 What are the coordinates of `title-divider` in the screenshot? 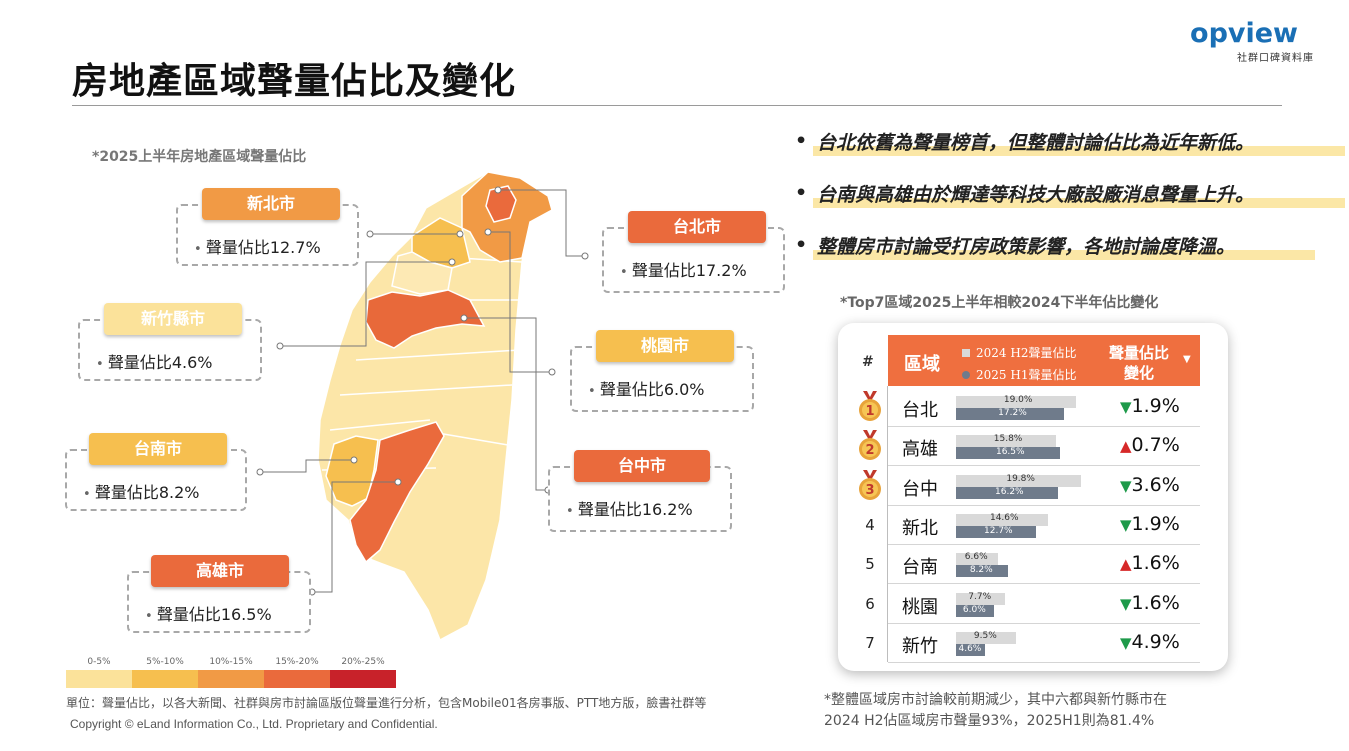 It's located at (677, 105).